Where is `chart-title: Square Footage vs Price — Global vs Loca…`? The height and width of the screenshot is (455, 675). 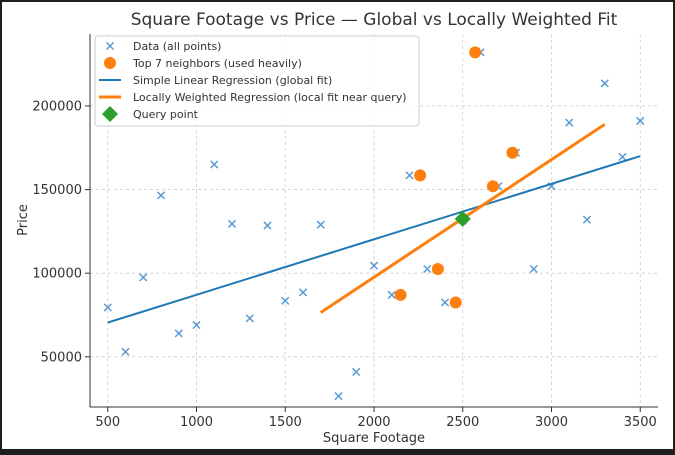 chart-title: Square Footage vs Price — Global vs Loca… is located at coordinates (374, 20).